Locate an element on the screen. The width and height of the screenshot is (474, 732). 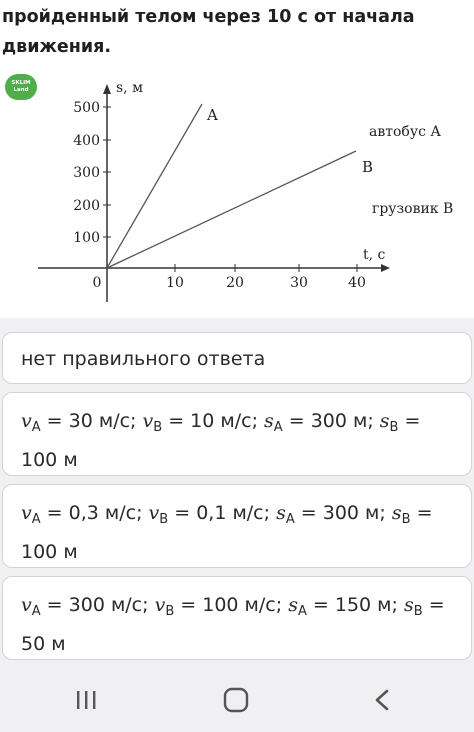
app-logo: SKLIM Land is located at coordinates (21, 87).